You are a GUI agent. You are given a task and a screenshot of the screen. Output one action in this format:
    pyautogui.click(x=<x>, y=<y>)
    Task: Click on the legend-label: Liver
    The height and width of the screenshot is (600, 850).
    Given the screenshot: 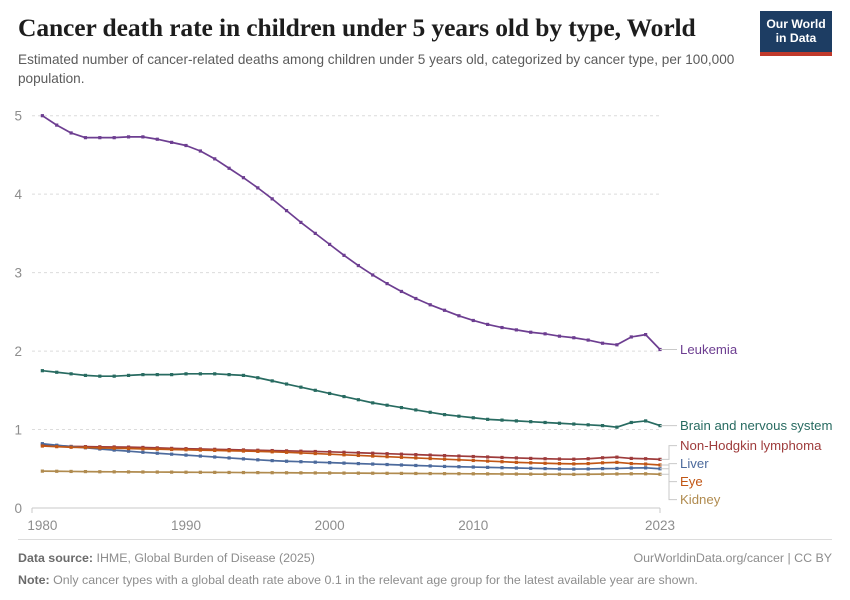 What is the action you would take?
    pyautogui.click(x=694, y=463)
    